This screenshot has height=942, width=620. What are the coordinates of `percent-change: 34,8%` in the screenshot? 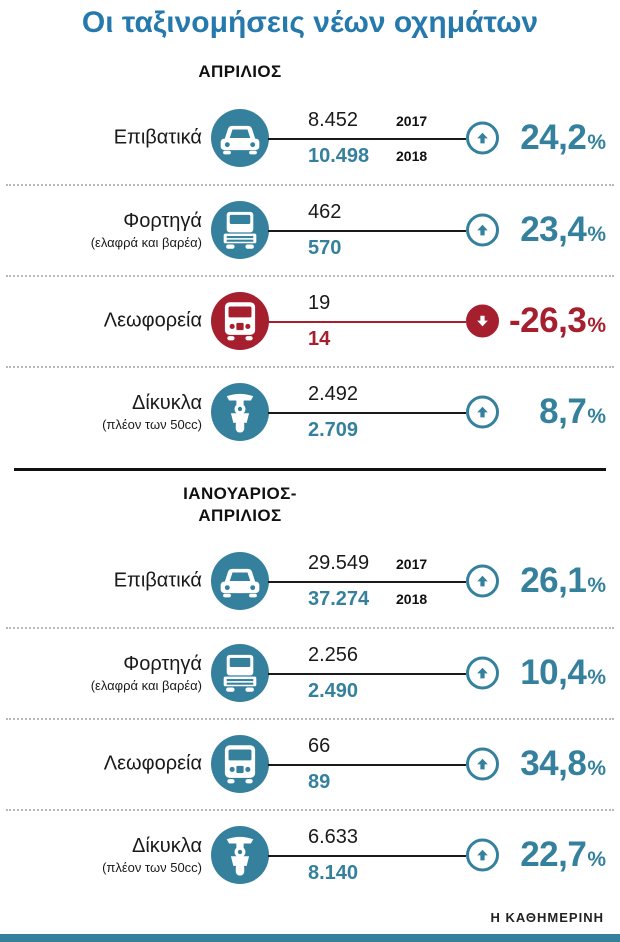 It's located at (563, 764).